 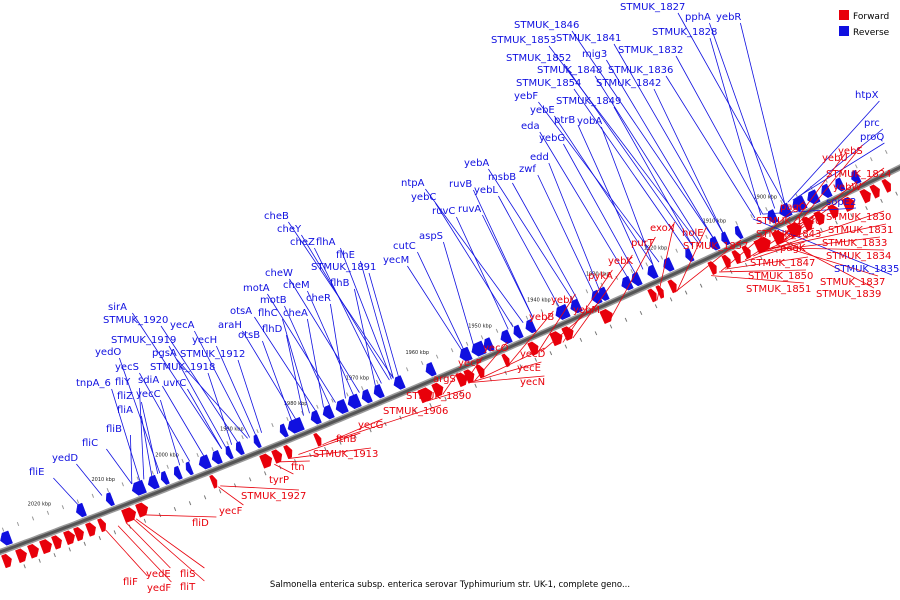 I want to click on gene-label-prc: prc, so click(x=872, y=123).